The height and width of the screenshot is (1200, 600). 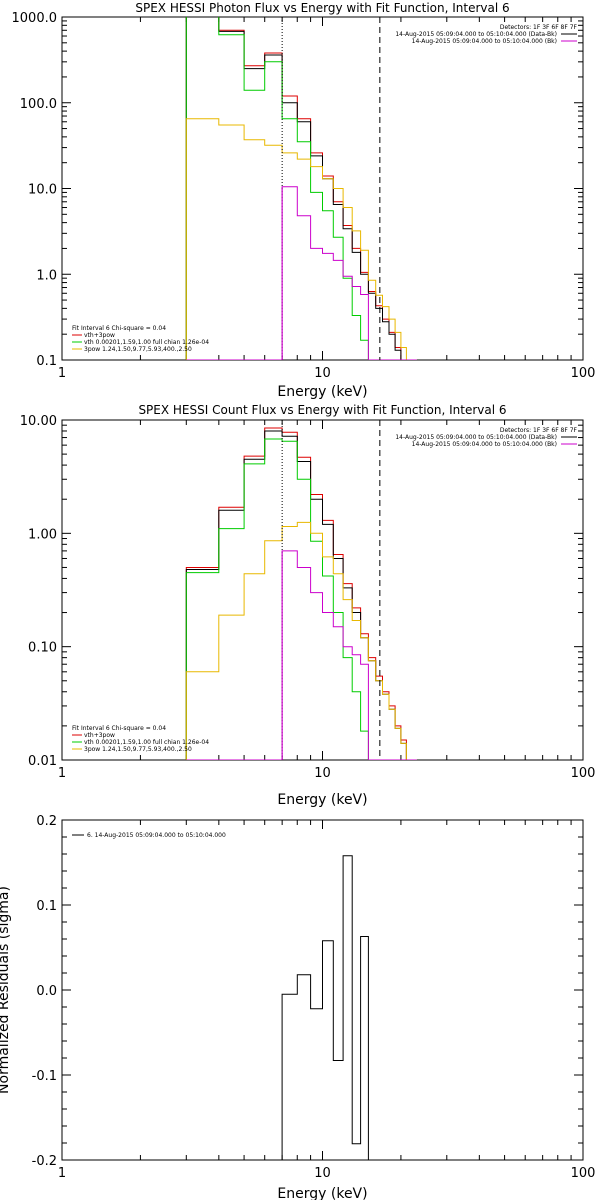 I want to click on y-tick-label: 0.01, so click(x=42, y=761).